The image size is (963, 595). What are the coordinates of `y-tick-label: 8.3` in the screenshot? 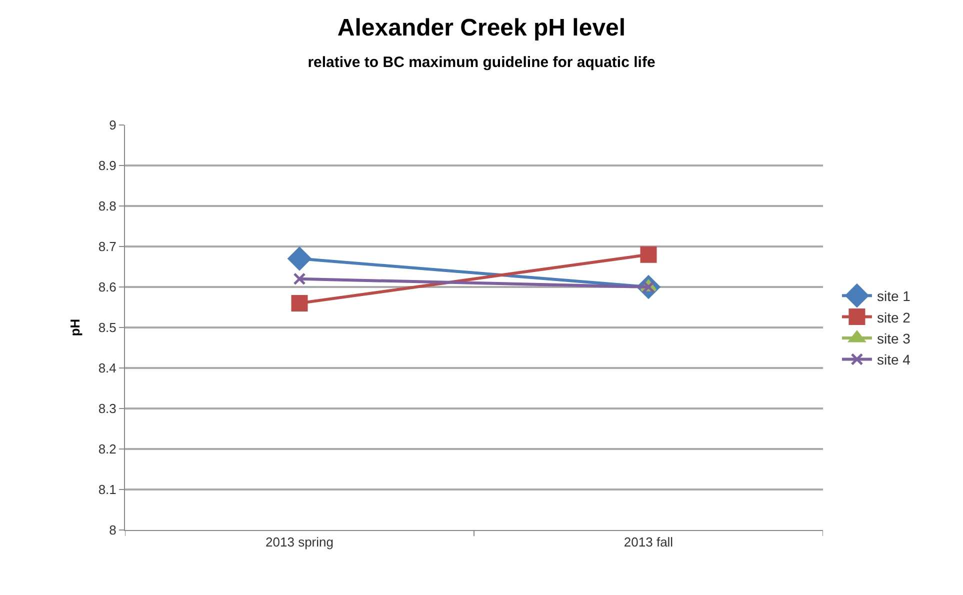 It's located at (107, 408).